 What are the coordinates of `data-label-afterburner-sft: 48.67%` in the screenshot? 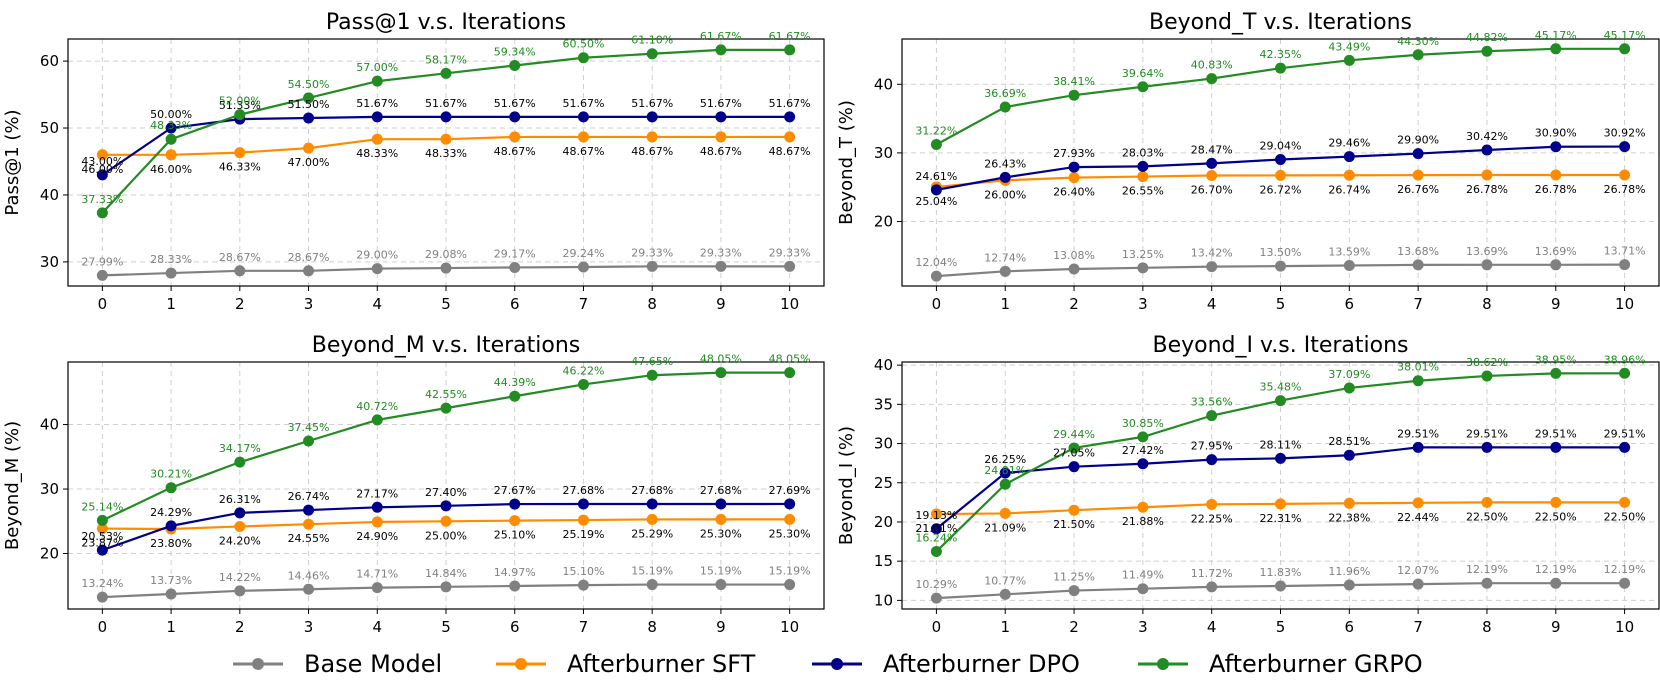 It's located at (515, 151).